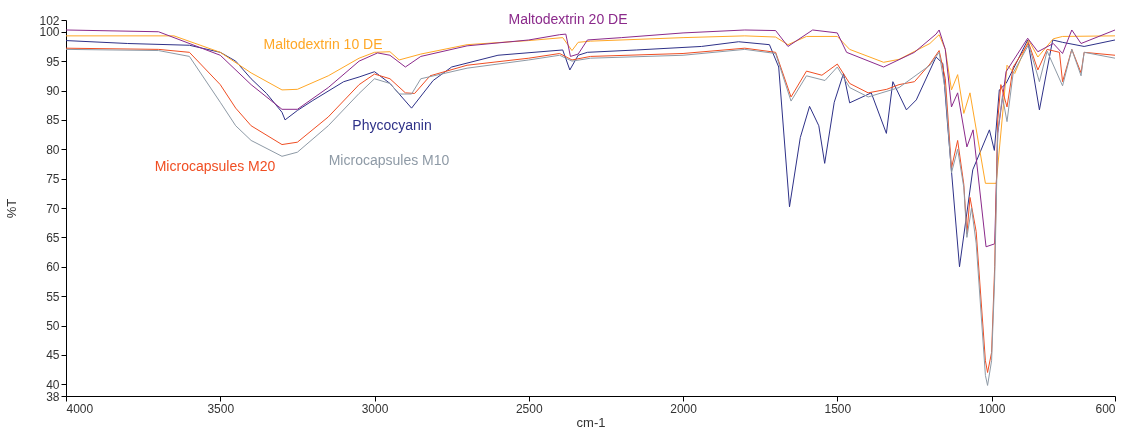 Image resolution: width=1128 pixels, height=428 pixels. What do you see at coordinates (53, 149) in the screenshot?
I see `y-tick-label: 80` at bounding box center [53, 149].